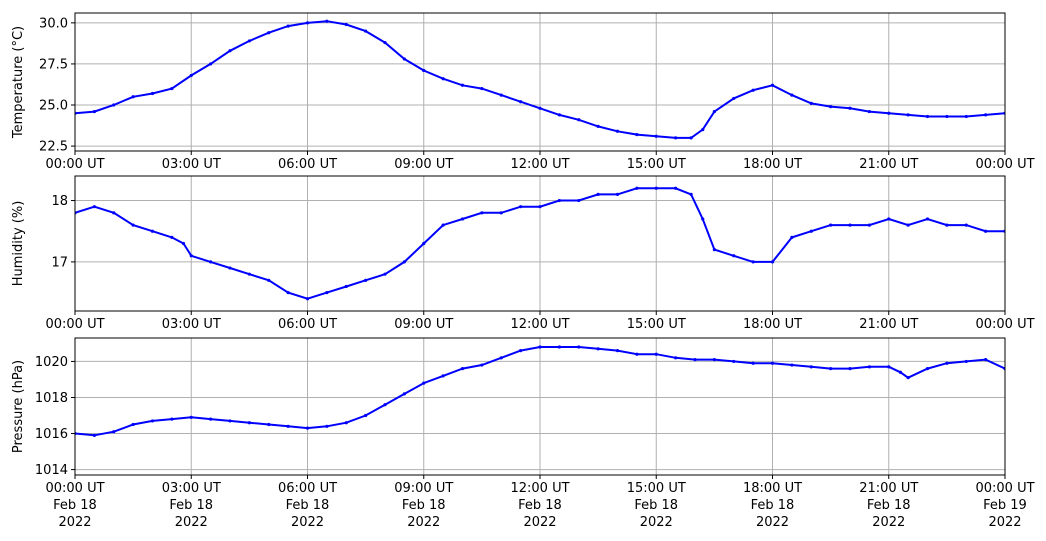 The image size is (1046, 541). I want to click on temperature-x-tick-label: 06:00 UT, so click(307, 164).